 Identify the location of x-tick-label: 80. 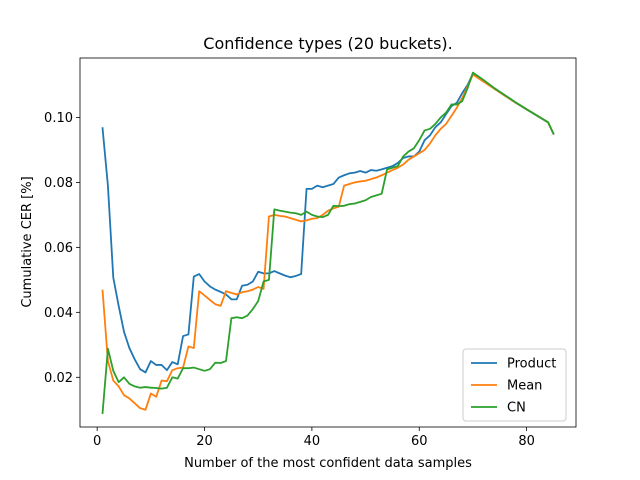
(526, 441).